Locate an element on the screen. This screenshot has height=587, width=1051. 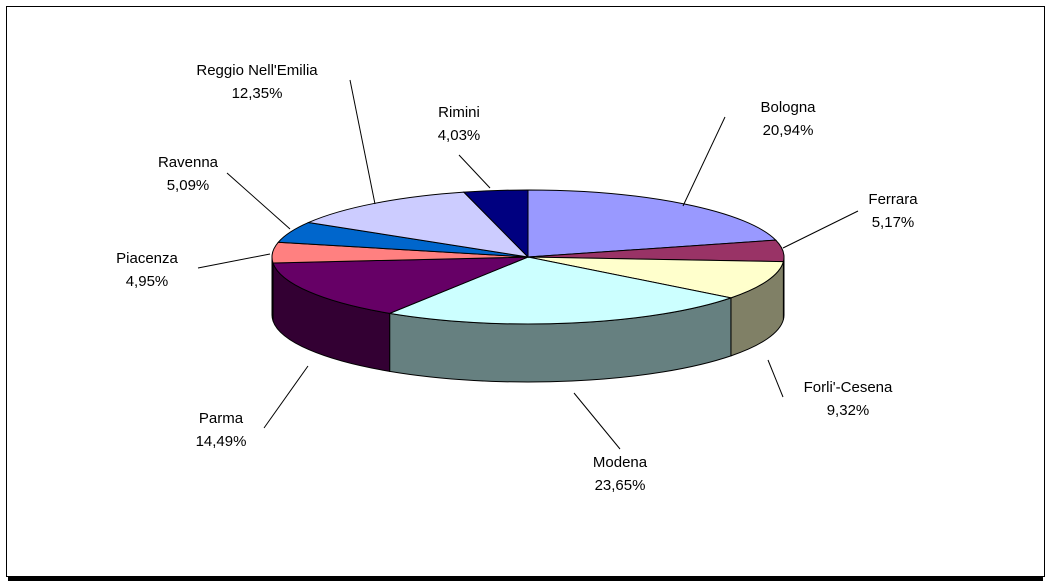
pie-slice-parma is located at coordinates (400, 285).